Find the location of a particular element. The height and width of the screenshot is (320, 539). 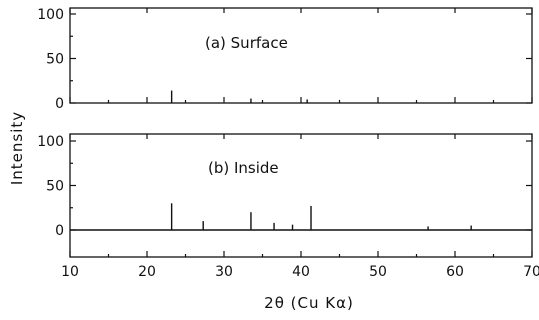

x-tick-label: 30 is located at coordinates (224, 272).